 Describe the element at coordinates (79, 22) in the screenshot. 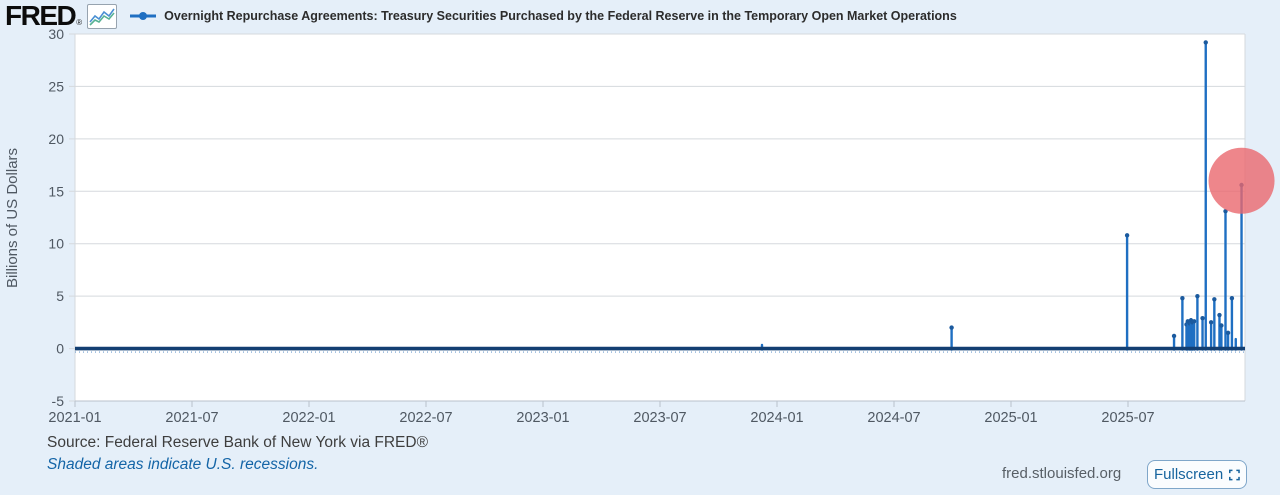

I see `registered-mark: ®` at that location.